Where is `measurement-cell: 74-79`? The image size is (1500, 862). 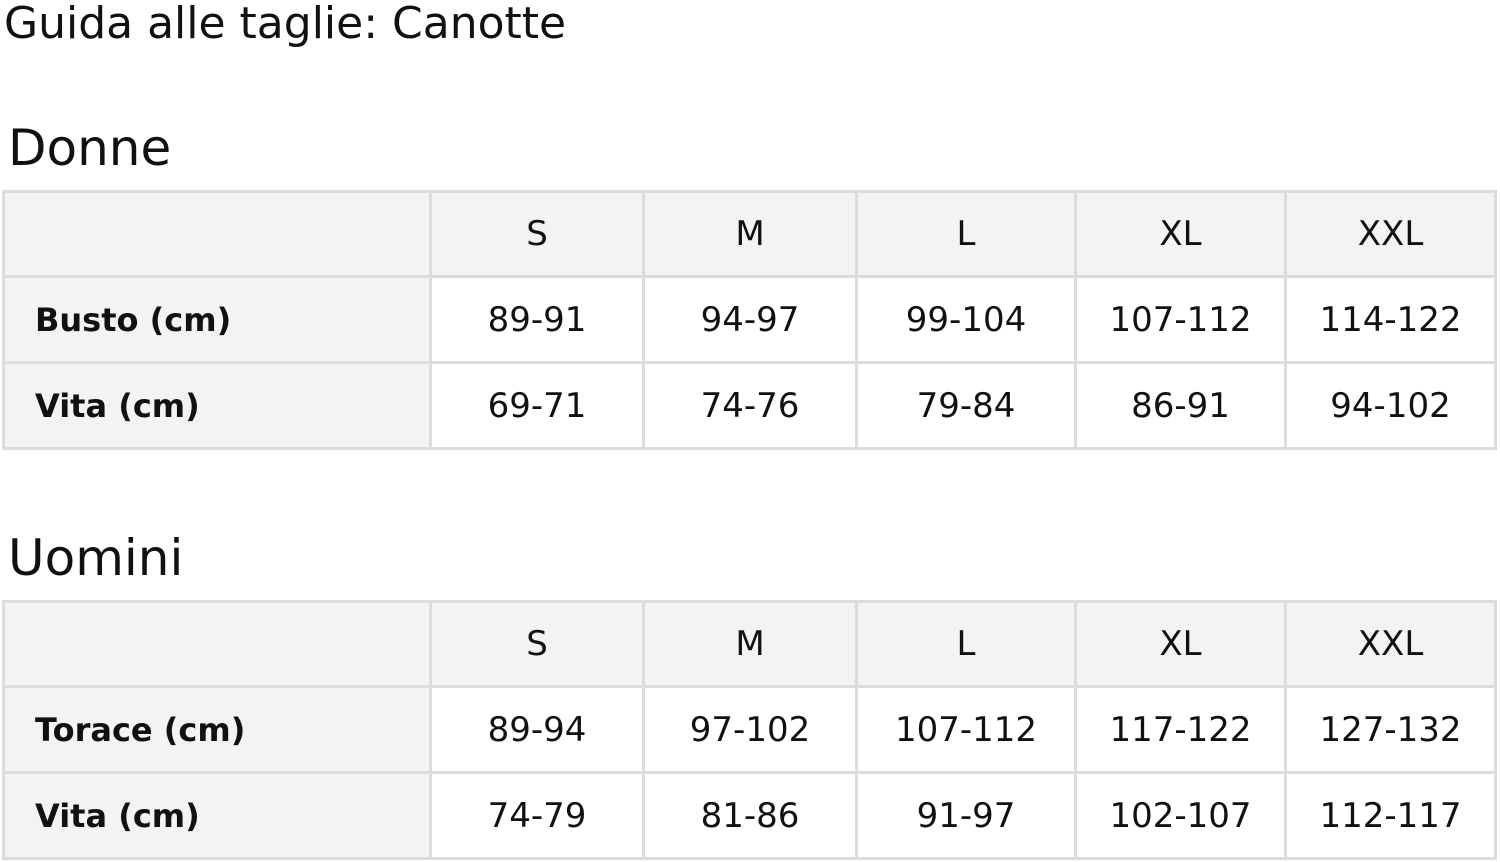 measurement-cell: 74-79 is located at coordinates (537, 815).